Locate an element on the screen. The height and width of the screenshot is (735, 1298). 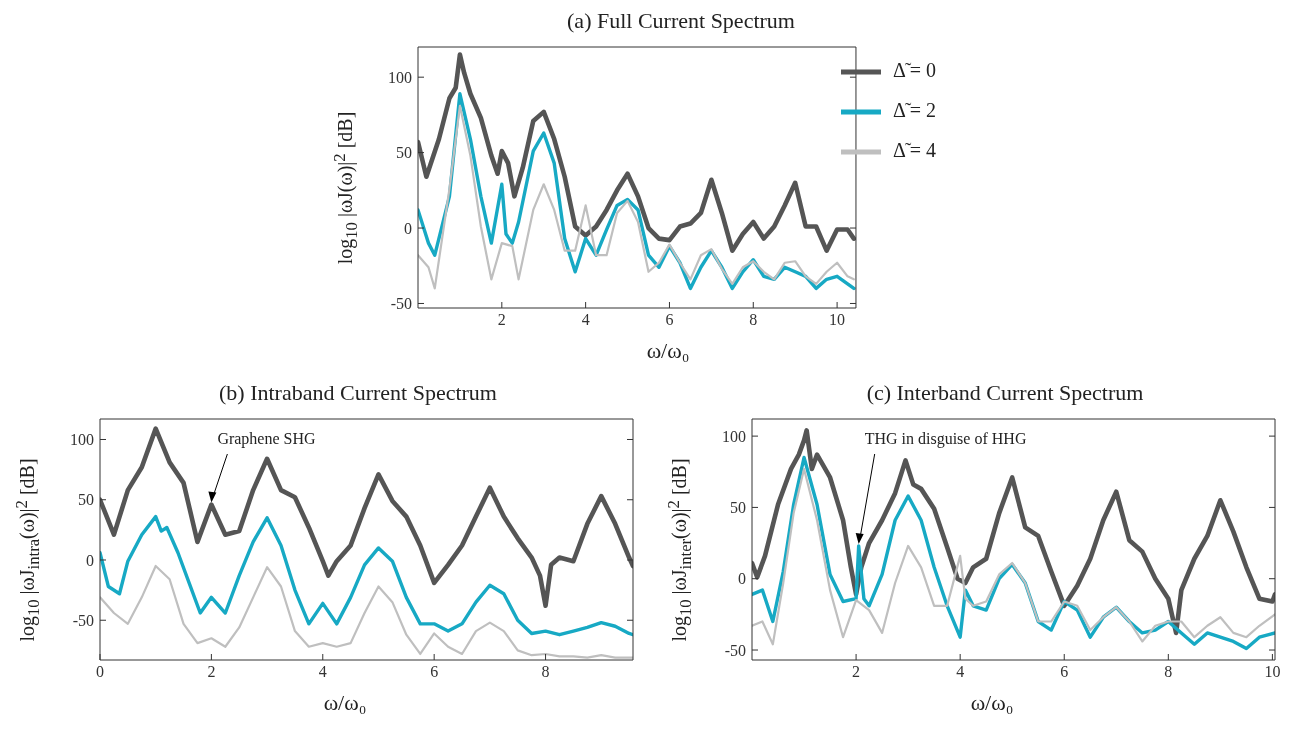
chart-title: (b) Intraband Current Spectrum is located at coordinates (358, 393).